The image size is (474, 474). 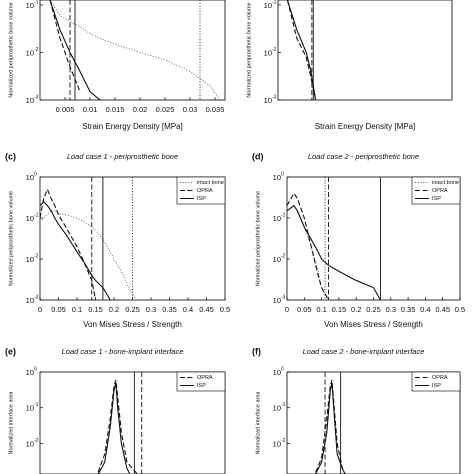 I want to click on x-tick-label: 0.02, so click(x=140, y=109).